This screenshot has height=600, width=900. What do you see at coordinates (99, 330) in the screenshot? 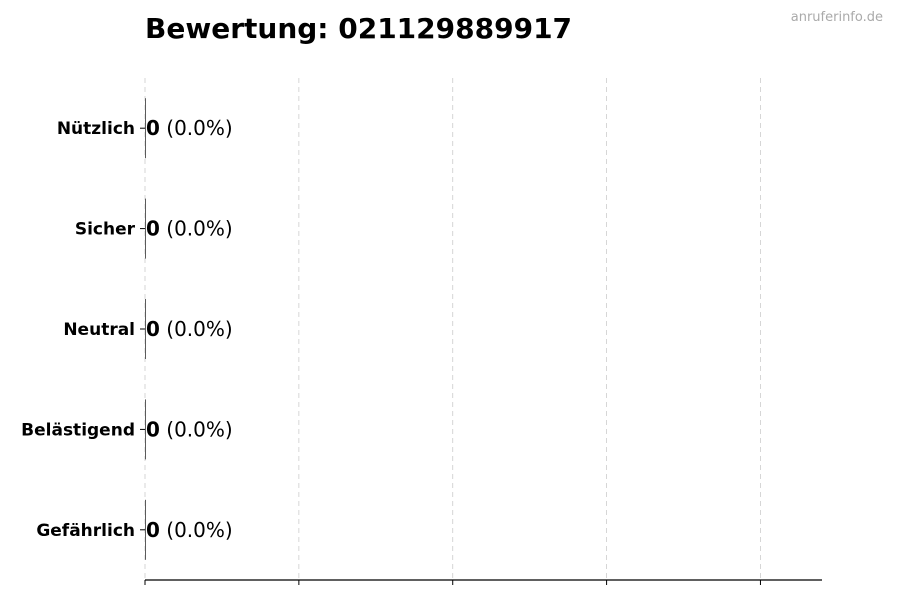
I see `y-tick-label: Neutral` at bounding box center [99, 330].